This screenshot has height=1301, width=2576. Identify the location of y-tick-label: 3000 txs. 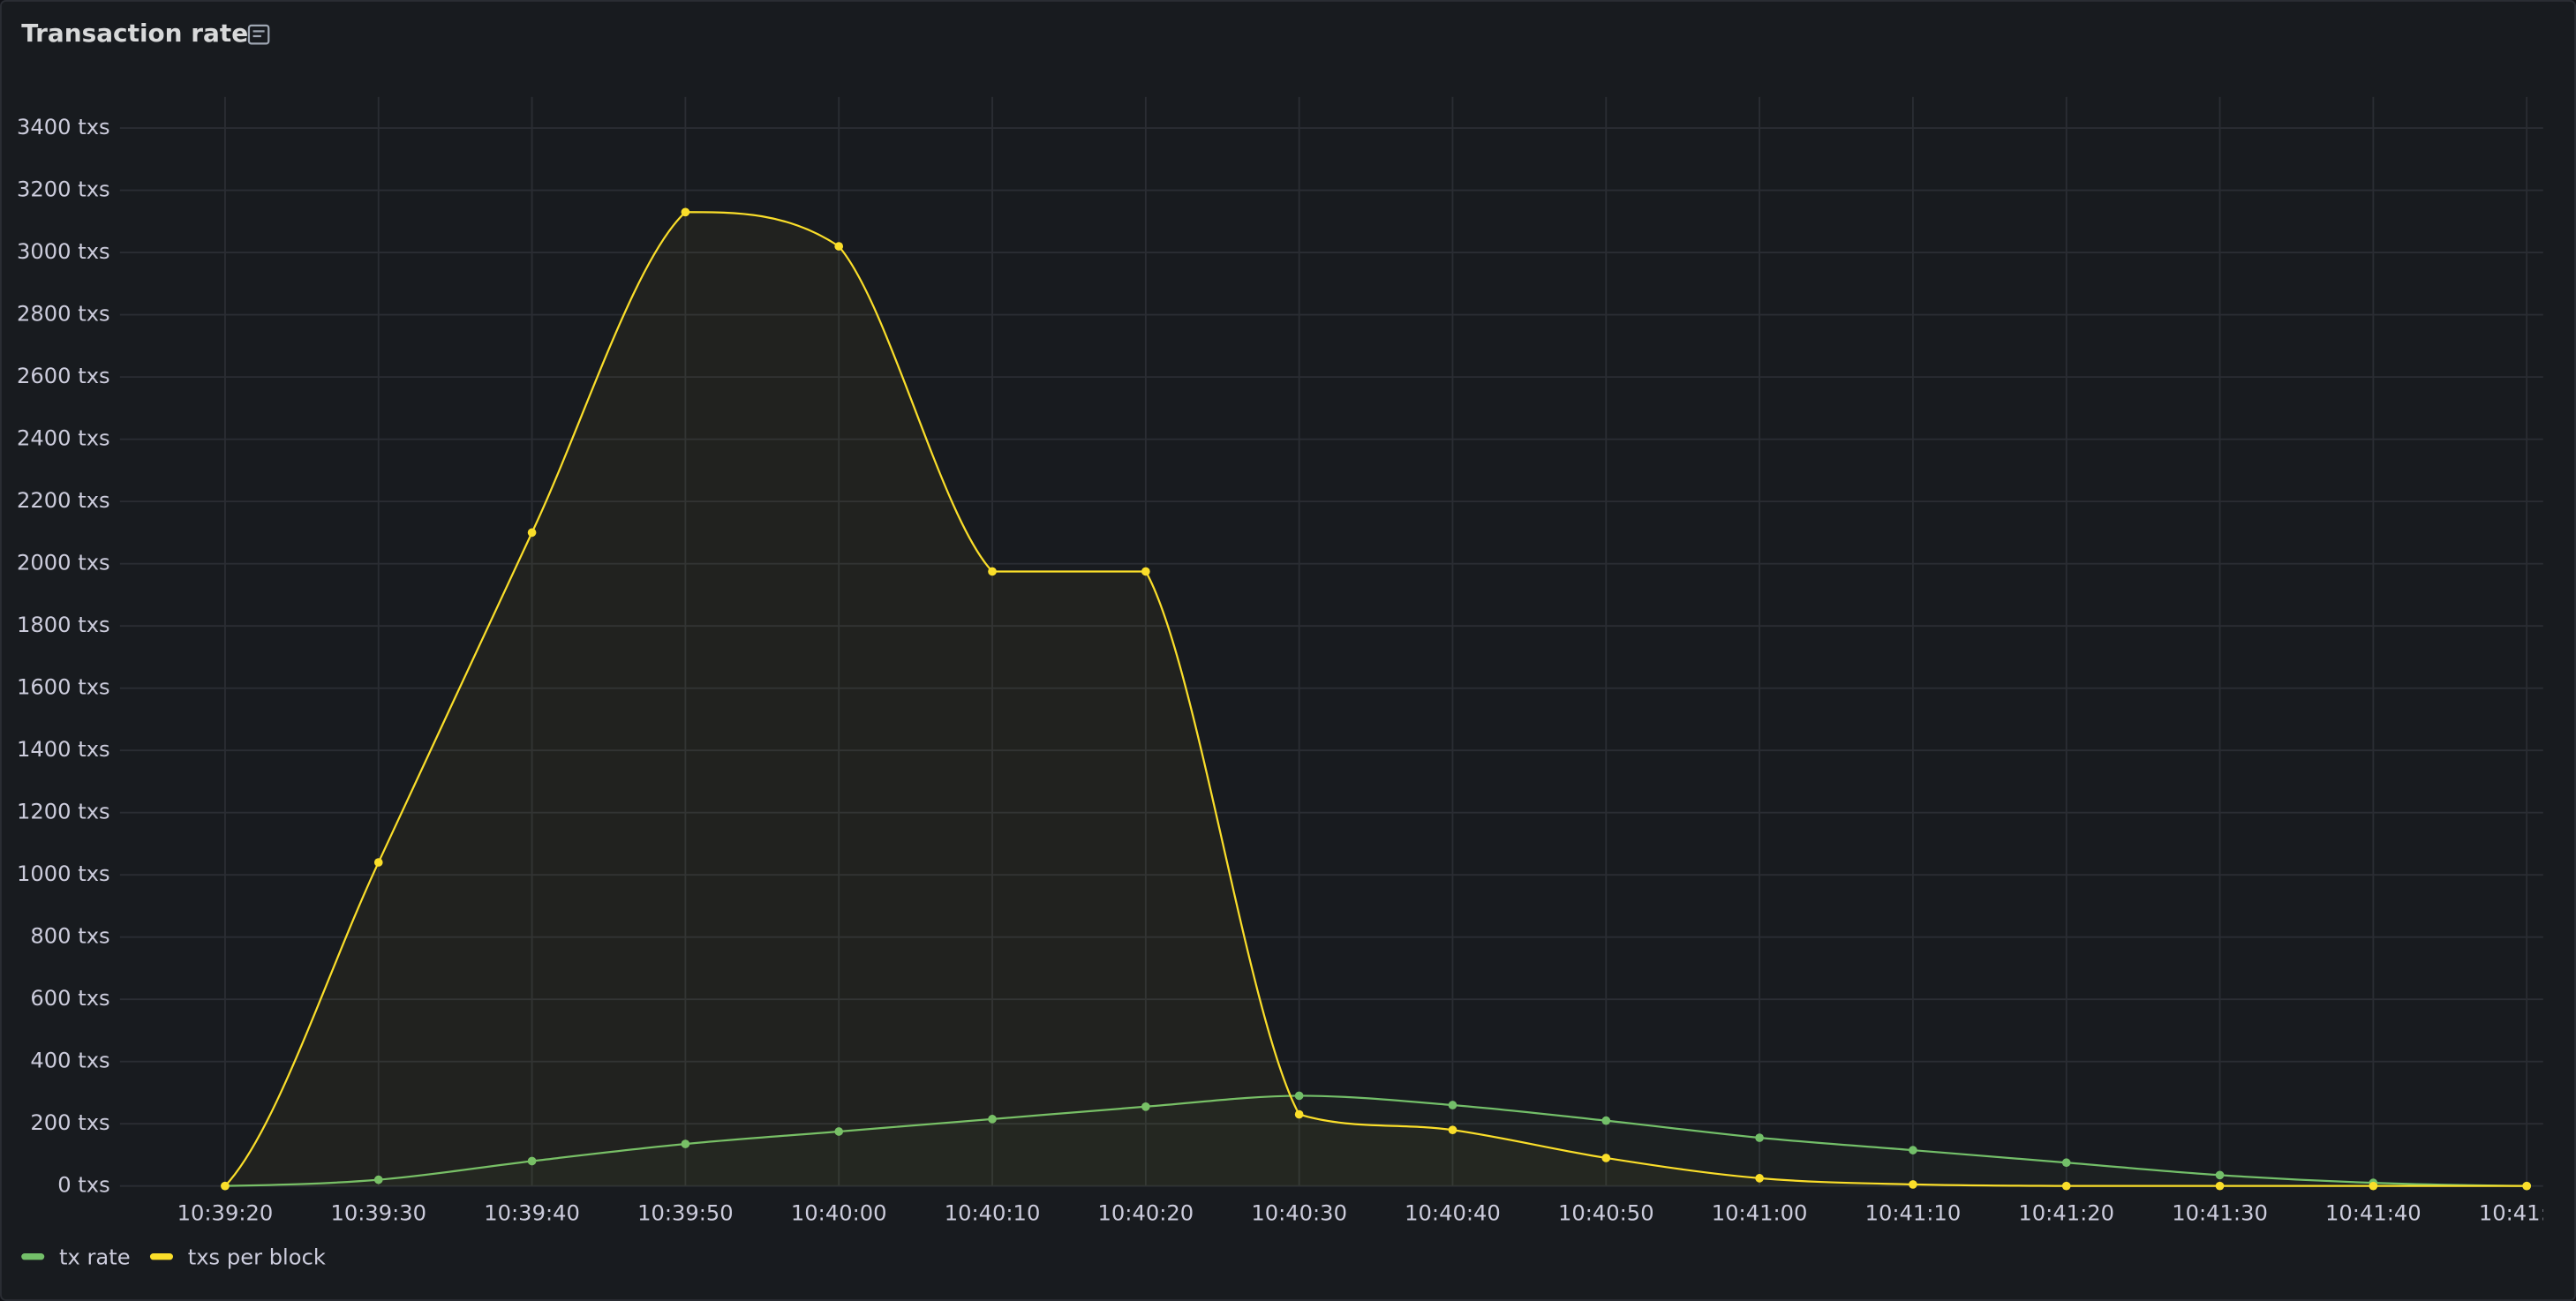
(64, 251).